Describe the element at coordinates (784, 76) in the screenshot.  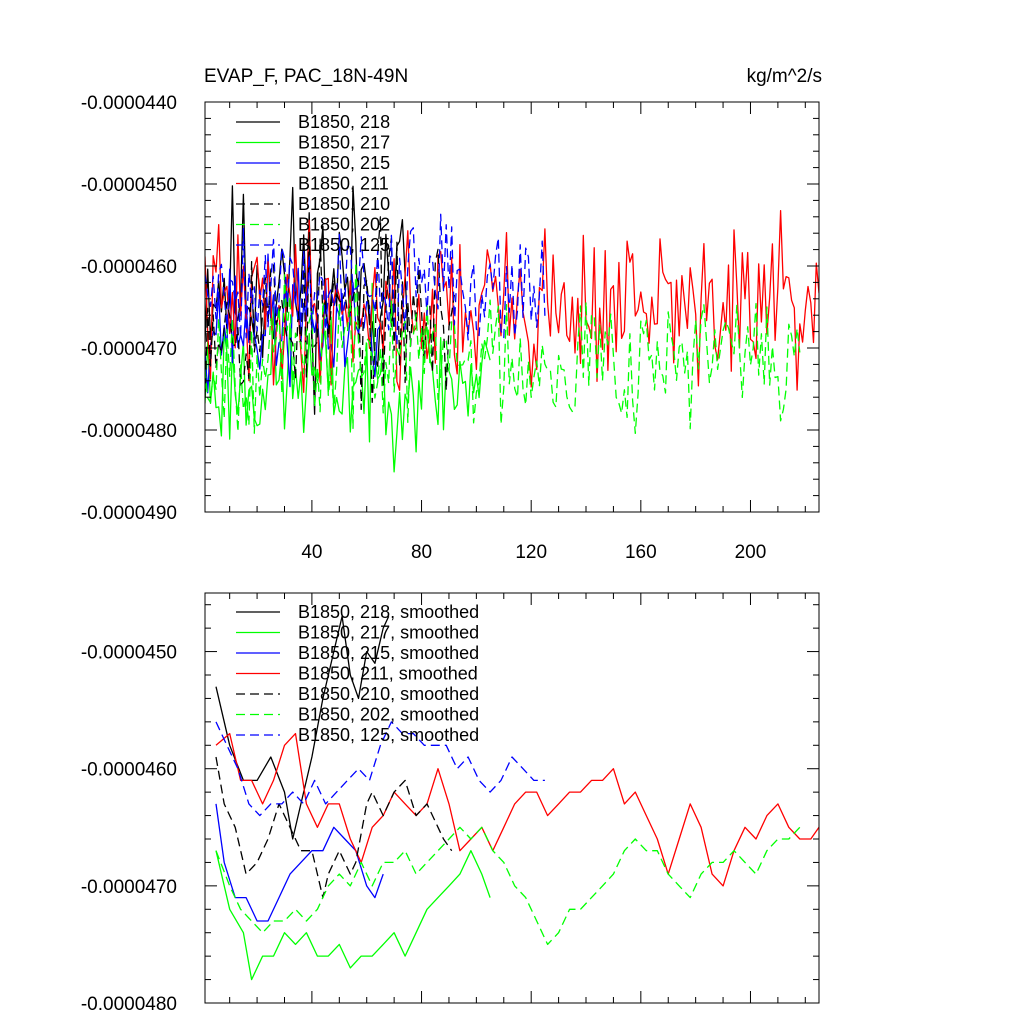
I see `top-panel-units: kg/m^2/s` at that location.